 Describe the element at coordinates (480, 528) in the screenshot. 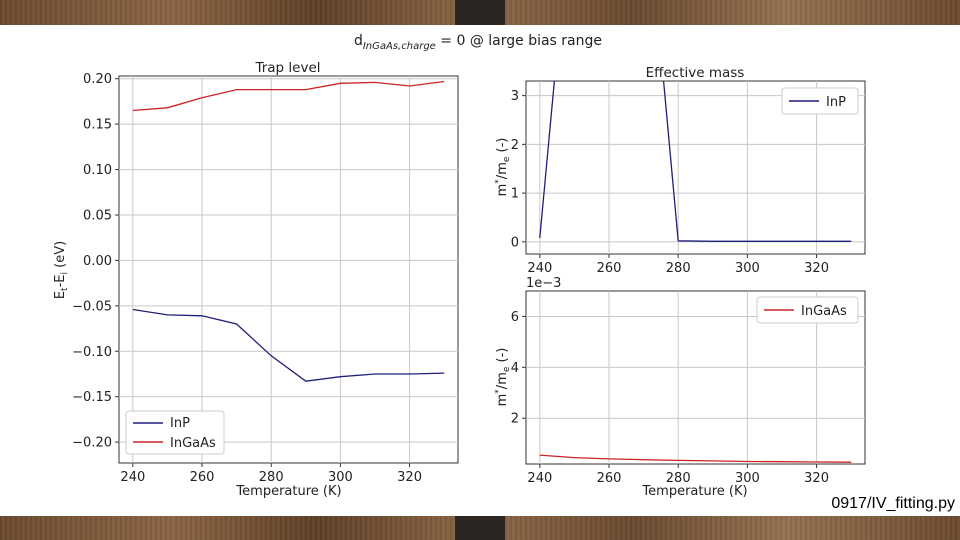

I see `binder-clip-bottom` at that location.